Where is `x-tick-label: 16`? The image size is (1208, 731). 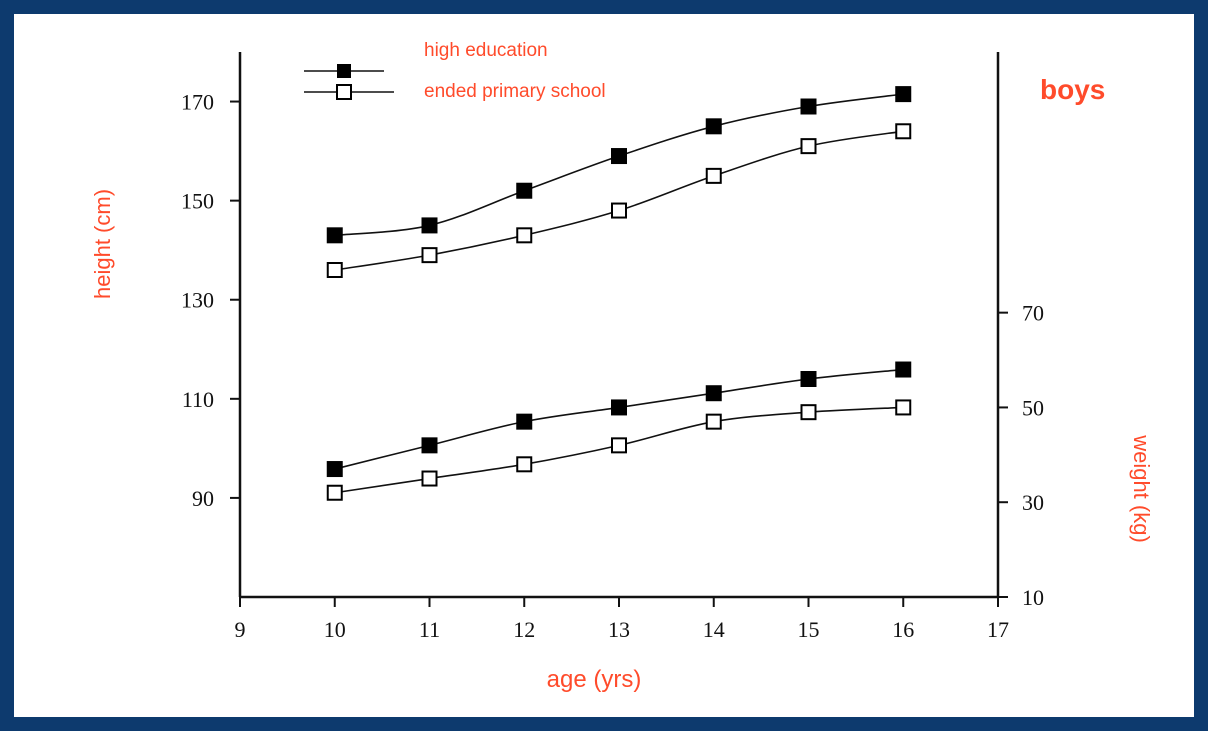 x-tick-label: 16 is located at coordinates (903, 629).